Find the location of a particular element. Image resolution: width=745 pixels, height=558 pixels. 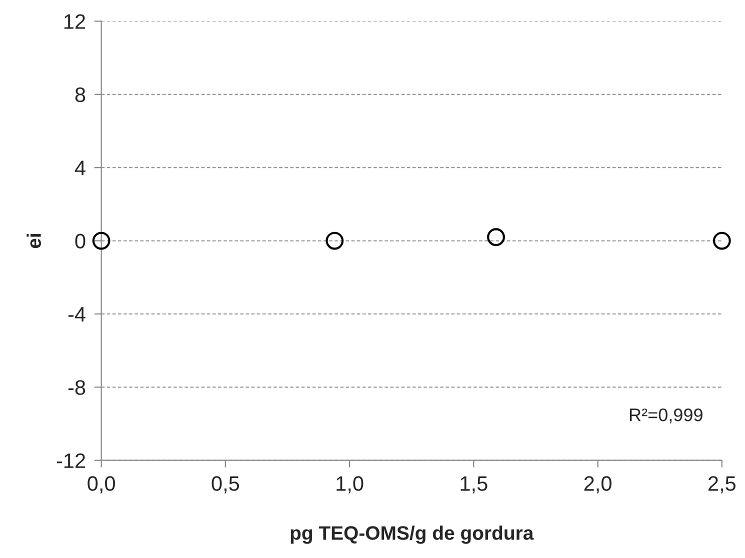

y-tick-label: 4 is located at coordinates (80, 168).